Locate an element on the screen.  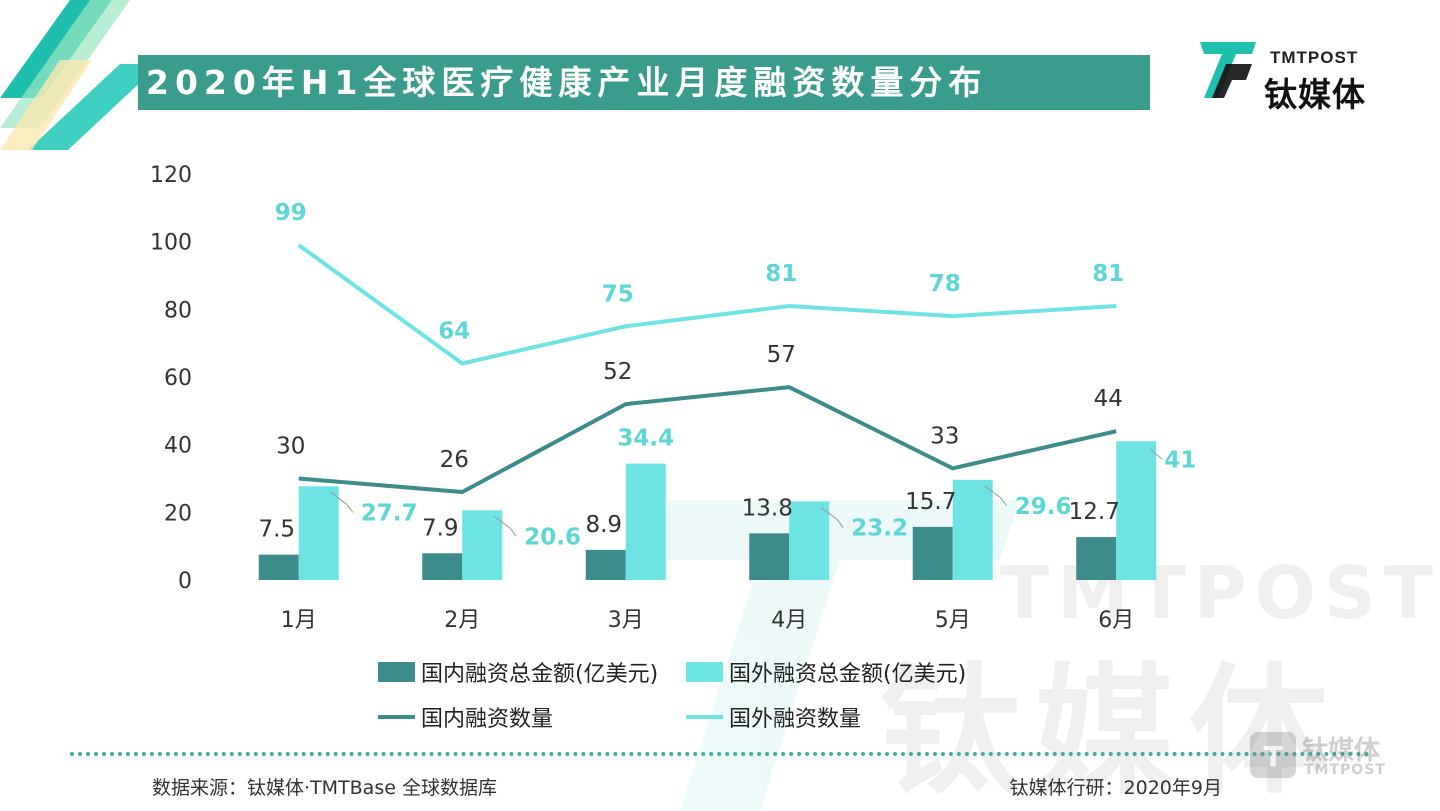
brand-logo: TMTPOST 钛媒体 is located at coordinates (1296, 75).